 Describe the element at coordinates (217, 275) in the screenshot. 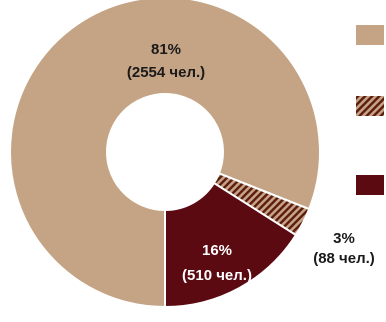

I see `data-label-slice-3-count: (510 чел.)` at that location.